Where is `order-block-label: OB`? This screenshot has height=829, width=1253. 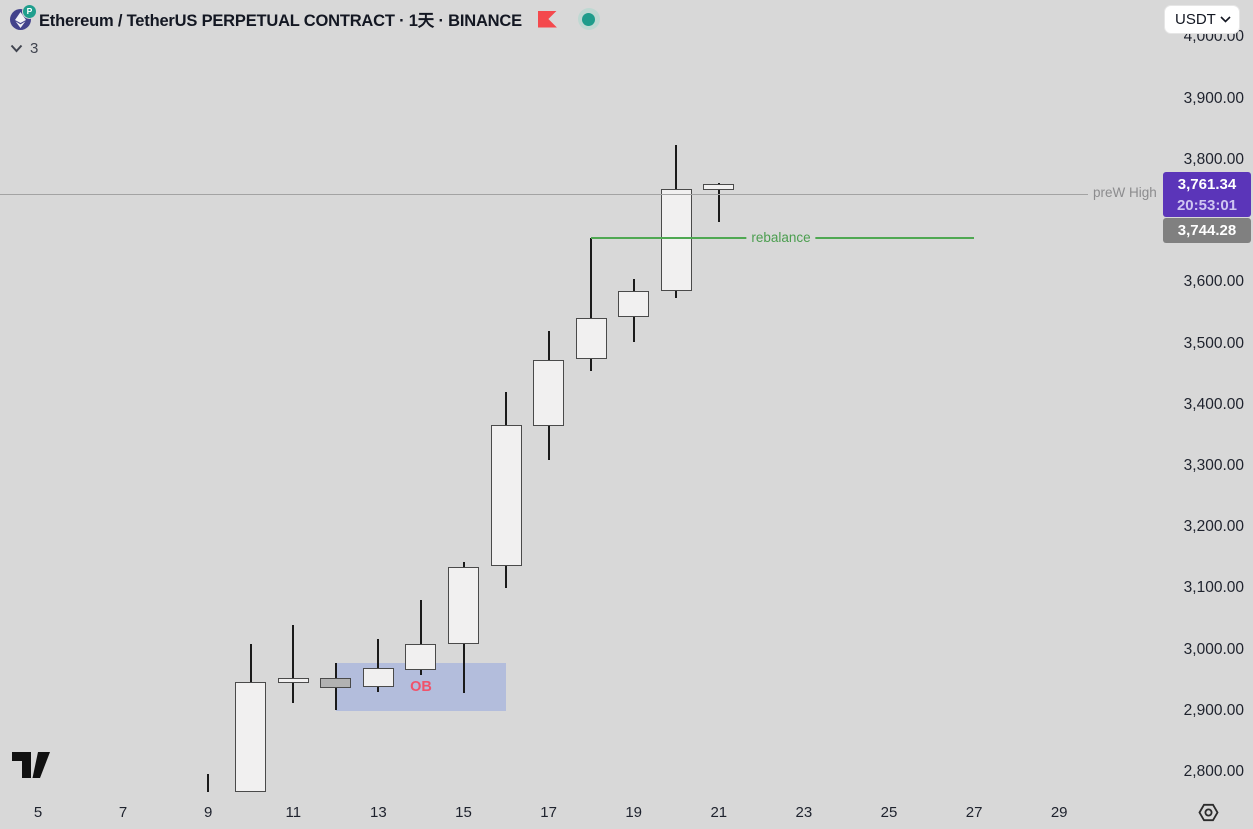 order-block-label: OB is located at coordinates (421, 686).